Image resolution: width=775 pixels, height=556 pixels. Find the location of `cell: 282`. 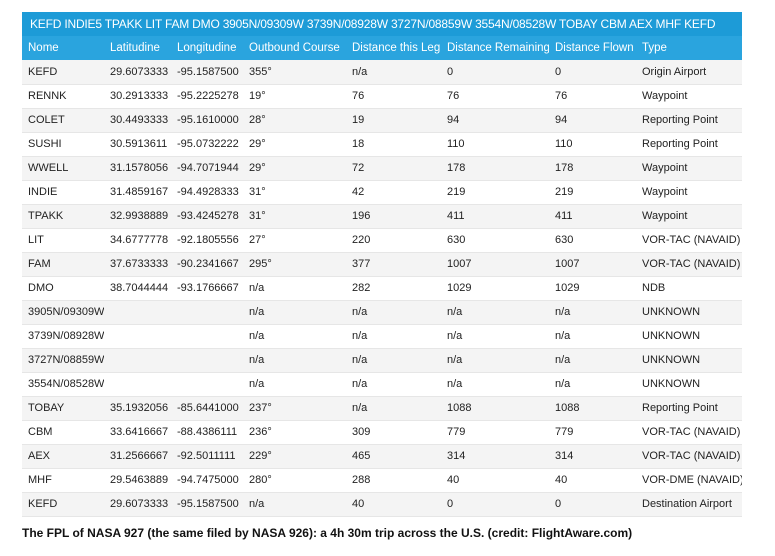

cell: 282 is located at coordinates (361, 288).